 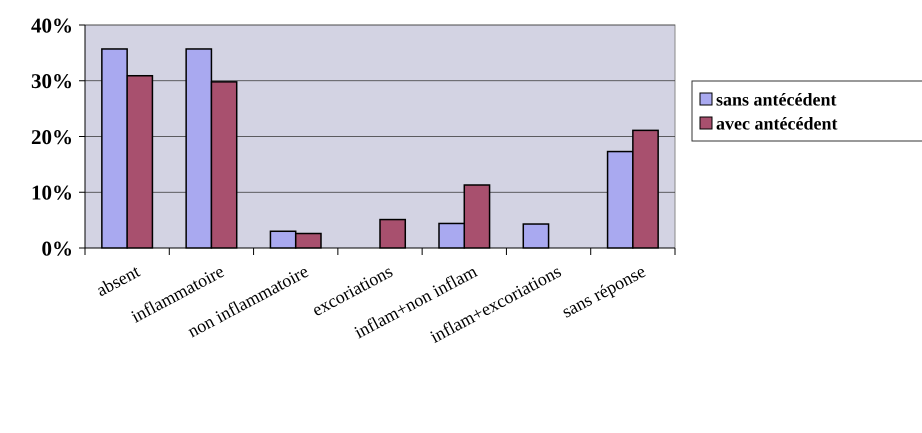 I want to click on y-tick-label: 30%, so click(x=52, y=81).